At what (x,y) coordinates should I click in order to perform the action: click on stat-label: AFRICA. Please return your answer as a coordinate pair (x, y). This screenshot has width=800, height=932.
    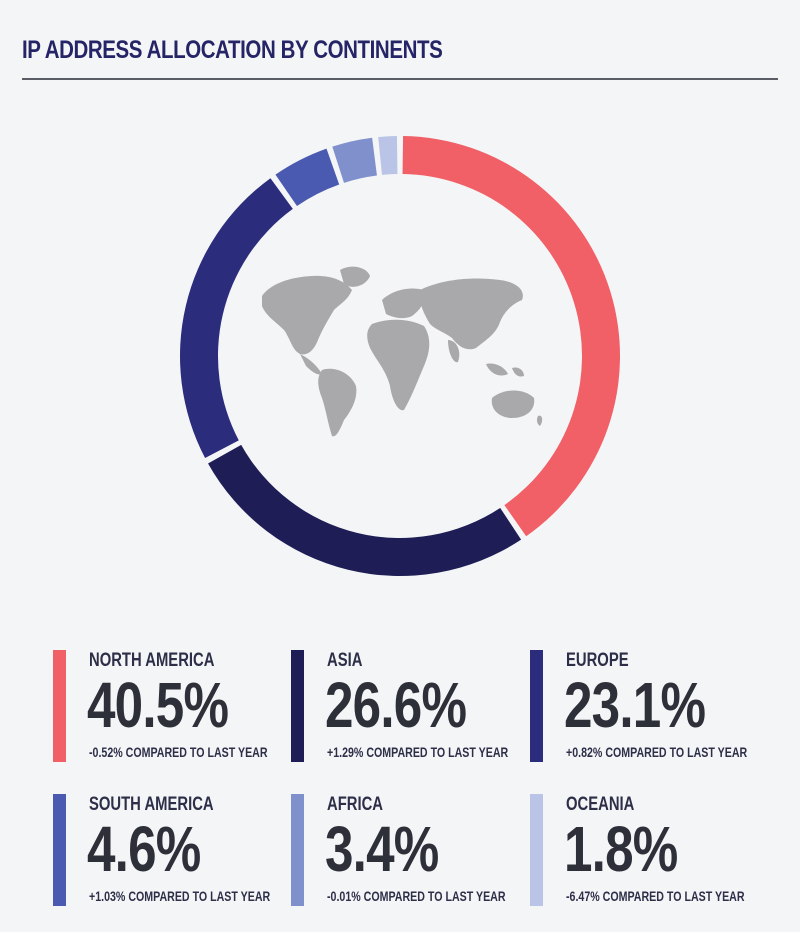
    Looking at the image, I should click on (355, 804).